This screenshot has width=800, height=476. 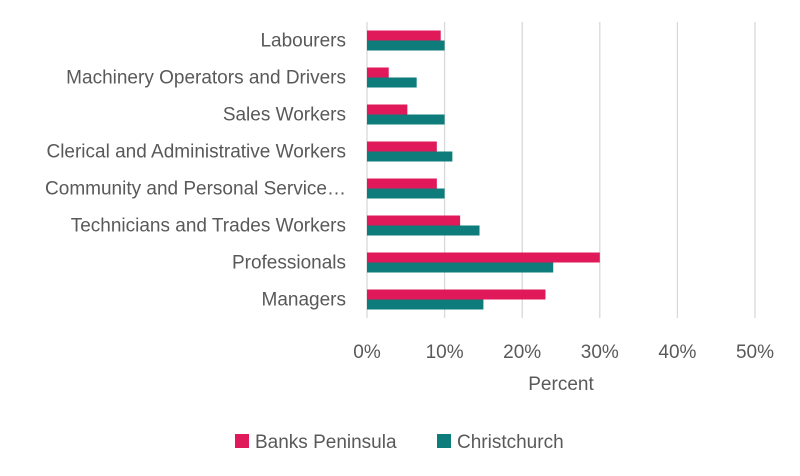 I want to click on x-tick-label: 50%, so click(x=755, y=352).